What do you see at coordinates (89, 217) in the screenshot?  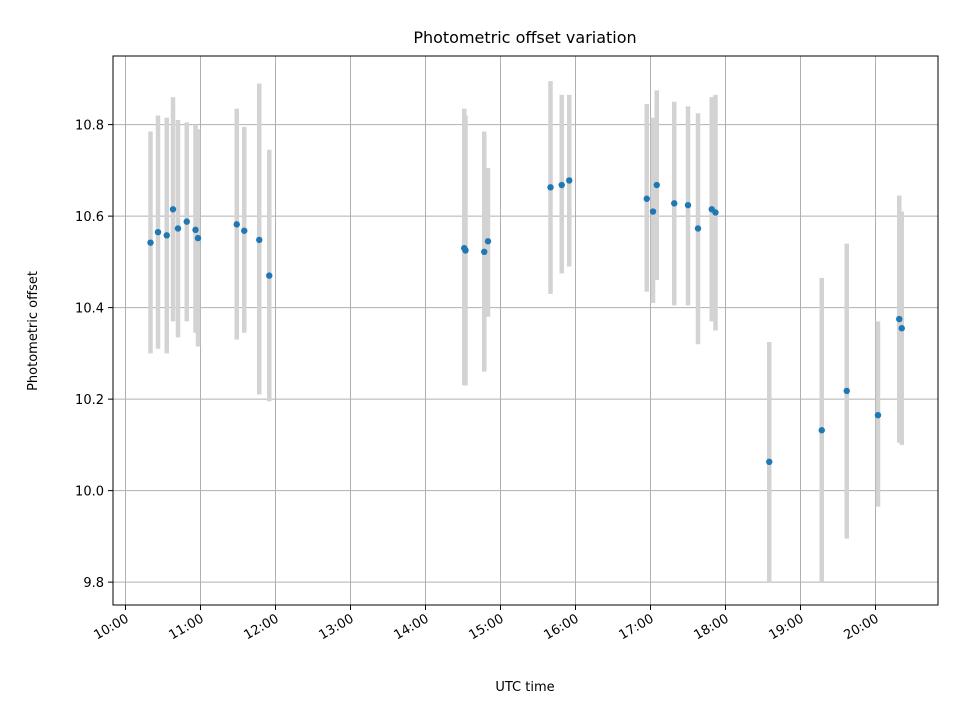 I see `y-tick-label: 10.6` at bounding box center [89, 217].